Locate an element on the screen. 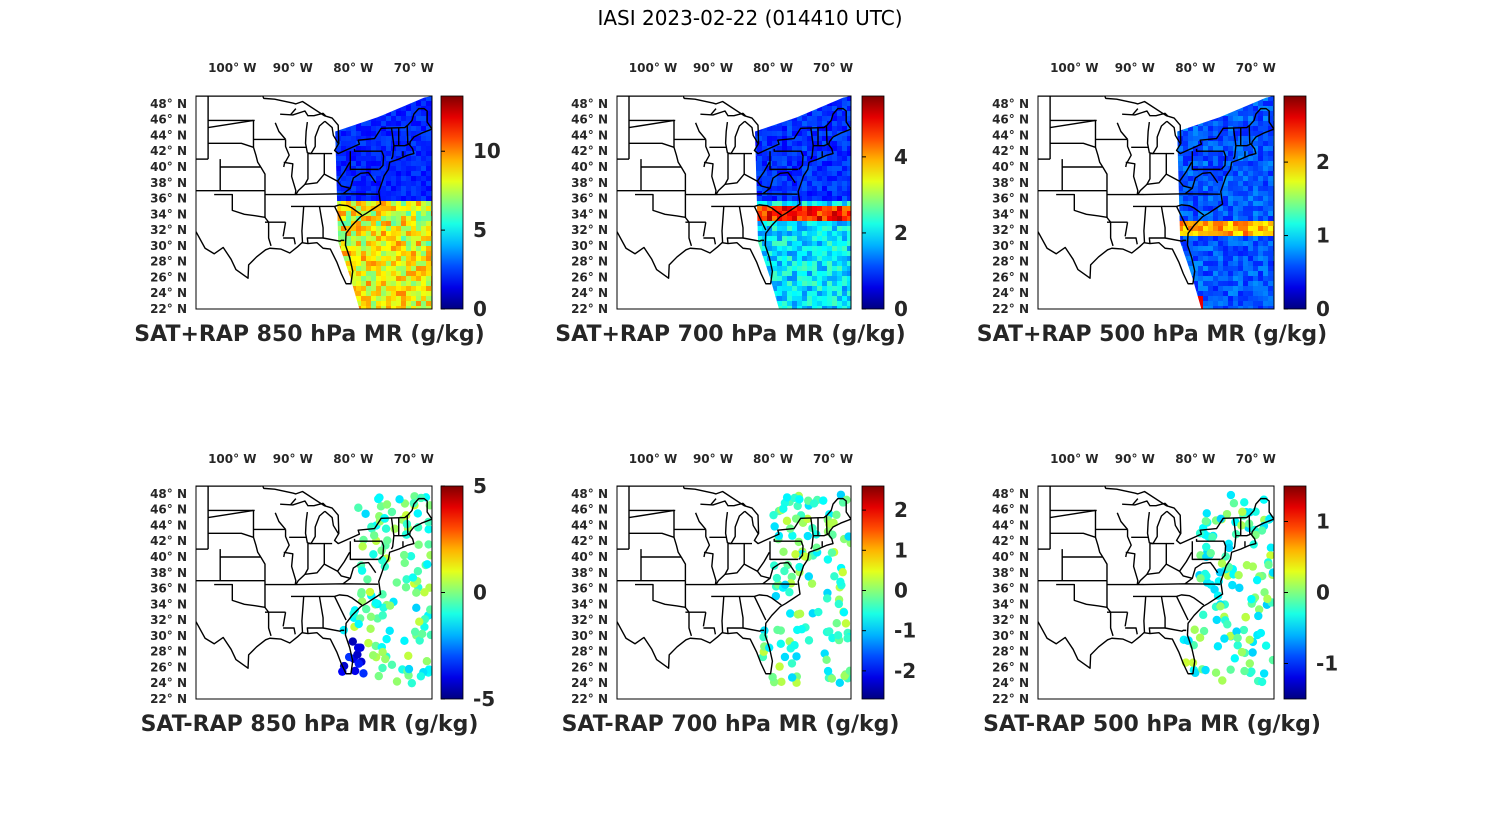  lon-tick-label: 80° W is located at coordinates (773, 68).